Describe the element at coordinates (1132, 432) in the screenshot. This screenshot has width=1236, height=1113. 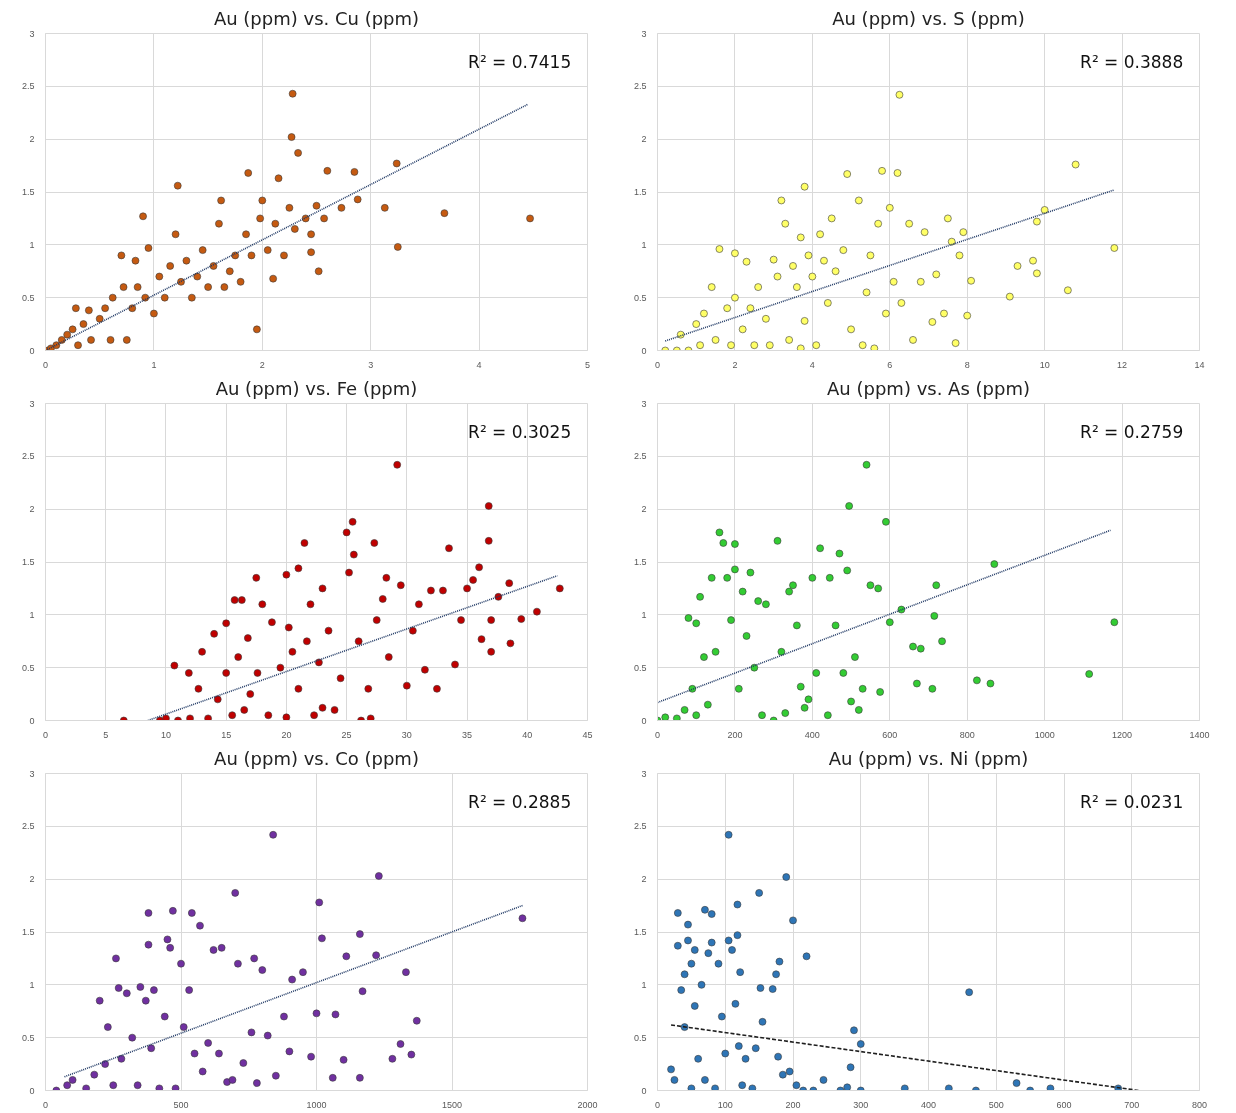
I see `annotation: R² = 0.2759` at that location.